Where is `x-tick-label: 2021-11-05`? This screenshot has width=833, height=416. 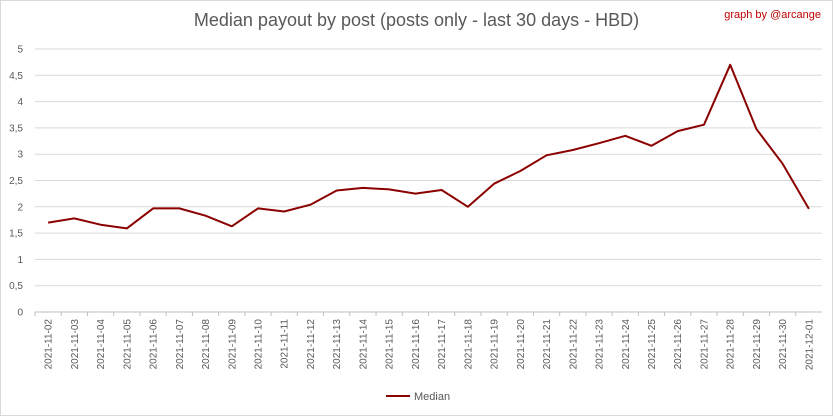
x-tick-label: 2021-11-05 is located at coordinates (127, 344).